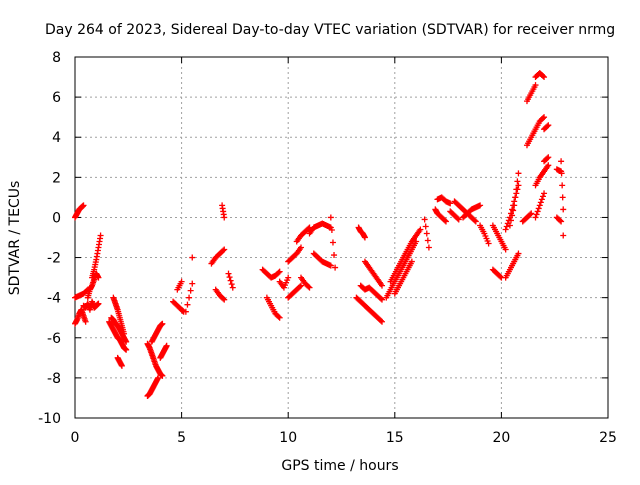 This screenshot has width=640, height=485. I want to click on y-tick-label: -10, so click(49, 419).